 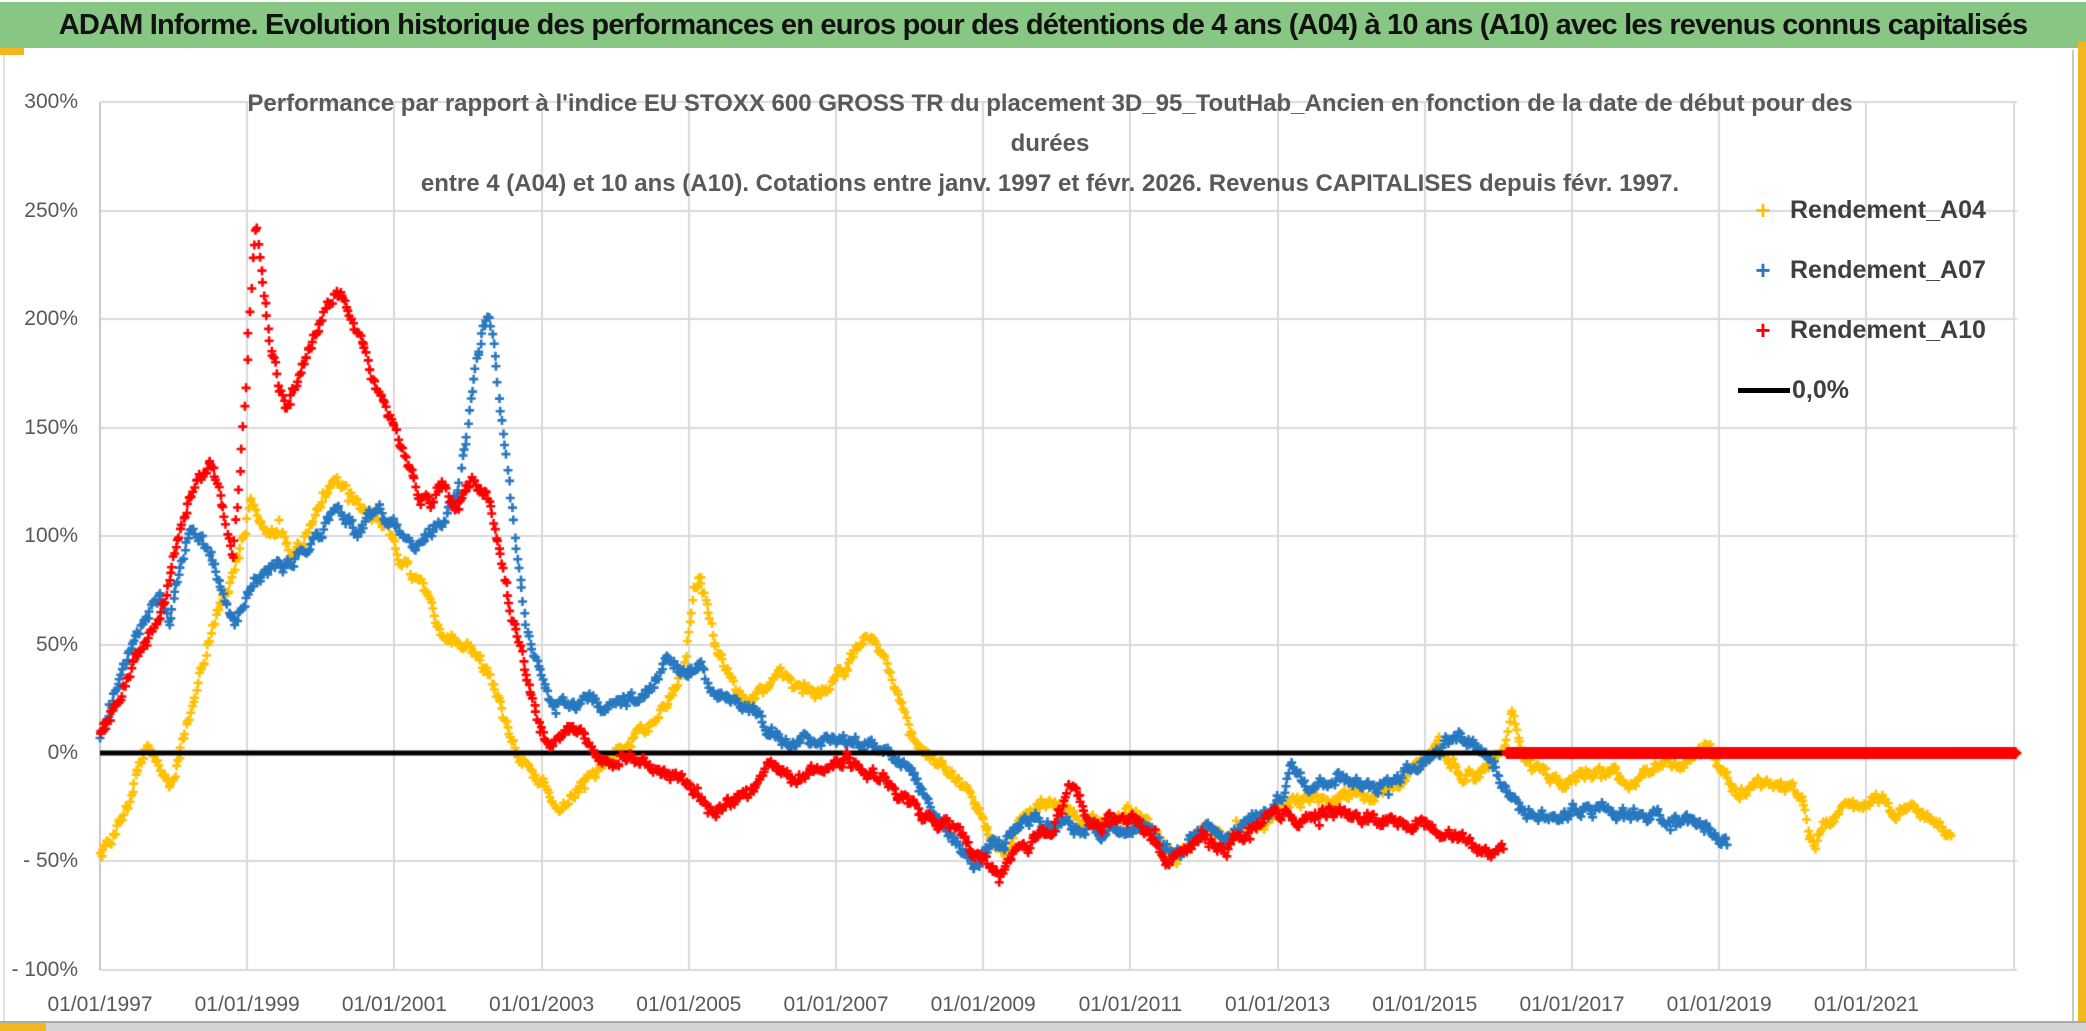 What do you see at coordinates (51, 102) in the screenshot?
I see `y-axis-tick-label: 300%` at bounding box center [51, 102].